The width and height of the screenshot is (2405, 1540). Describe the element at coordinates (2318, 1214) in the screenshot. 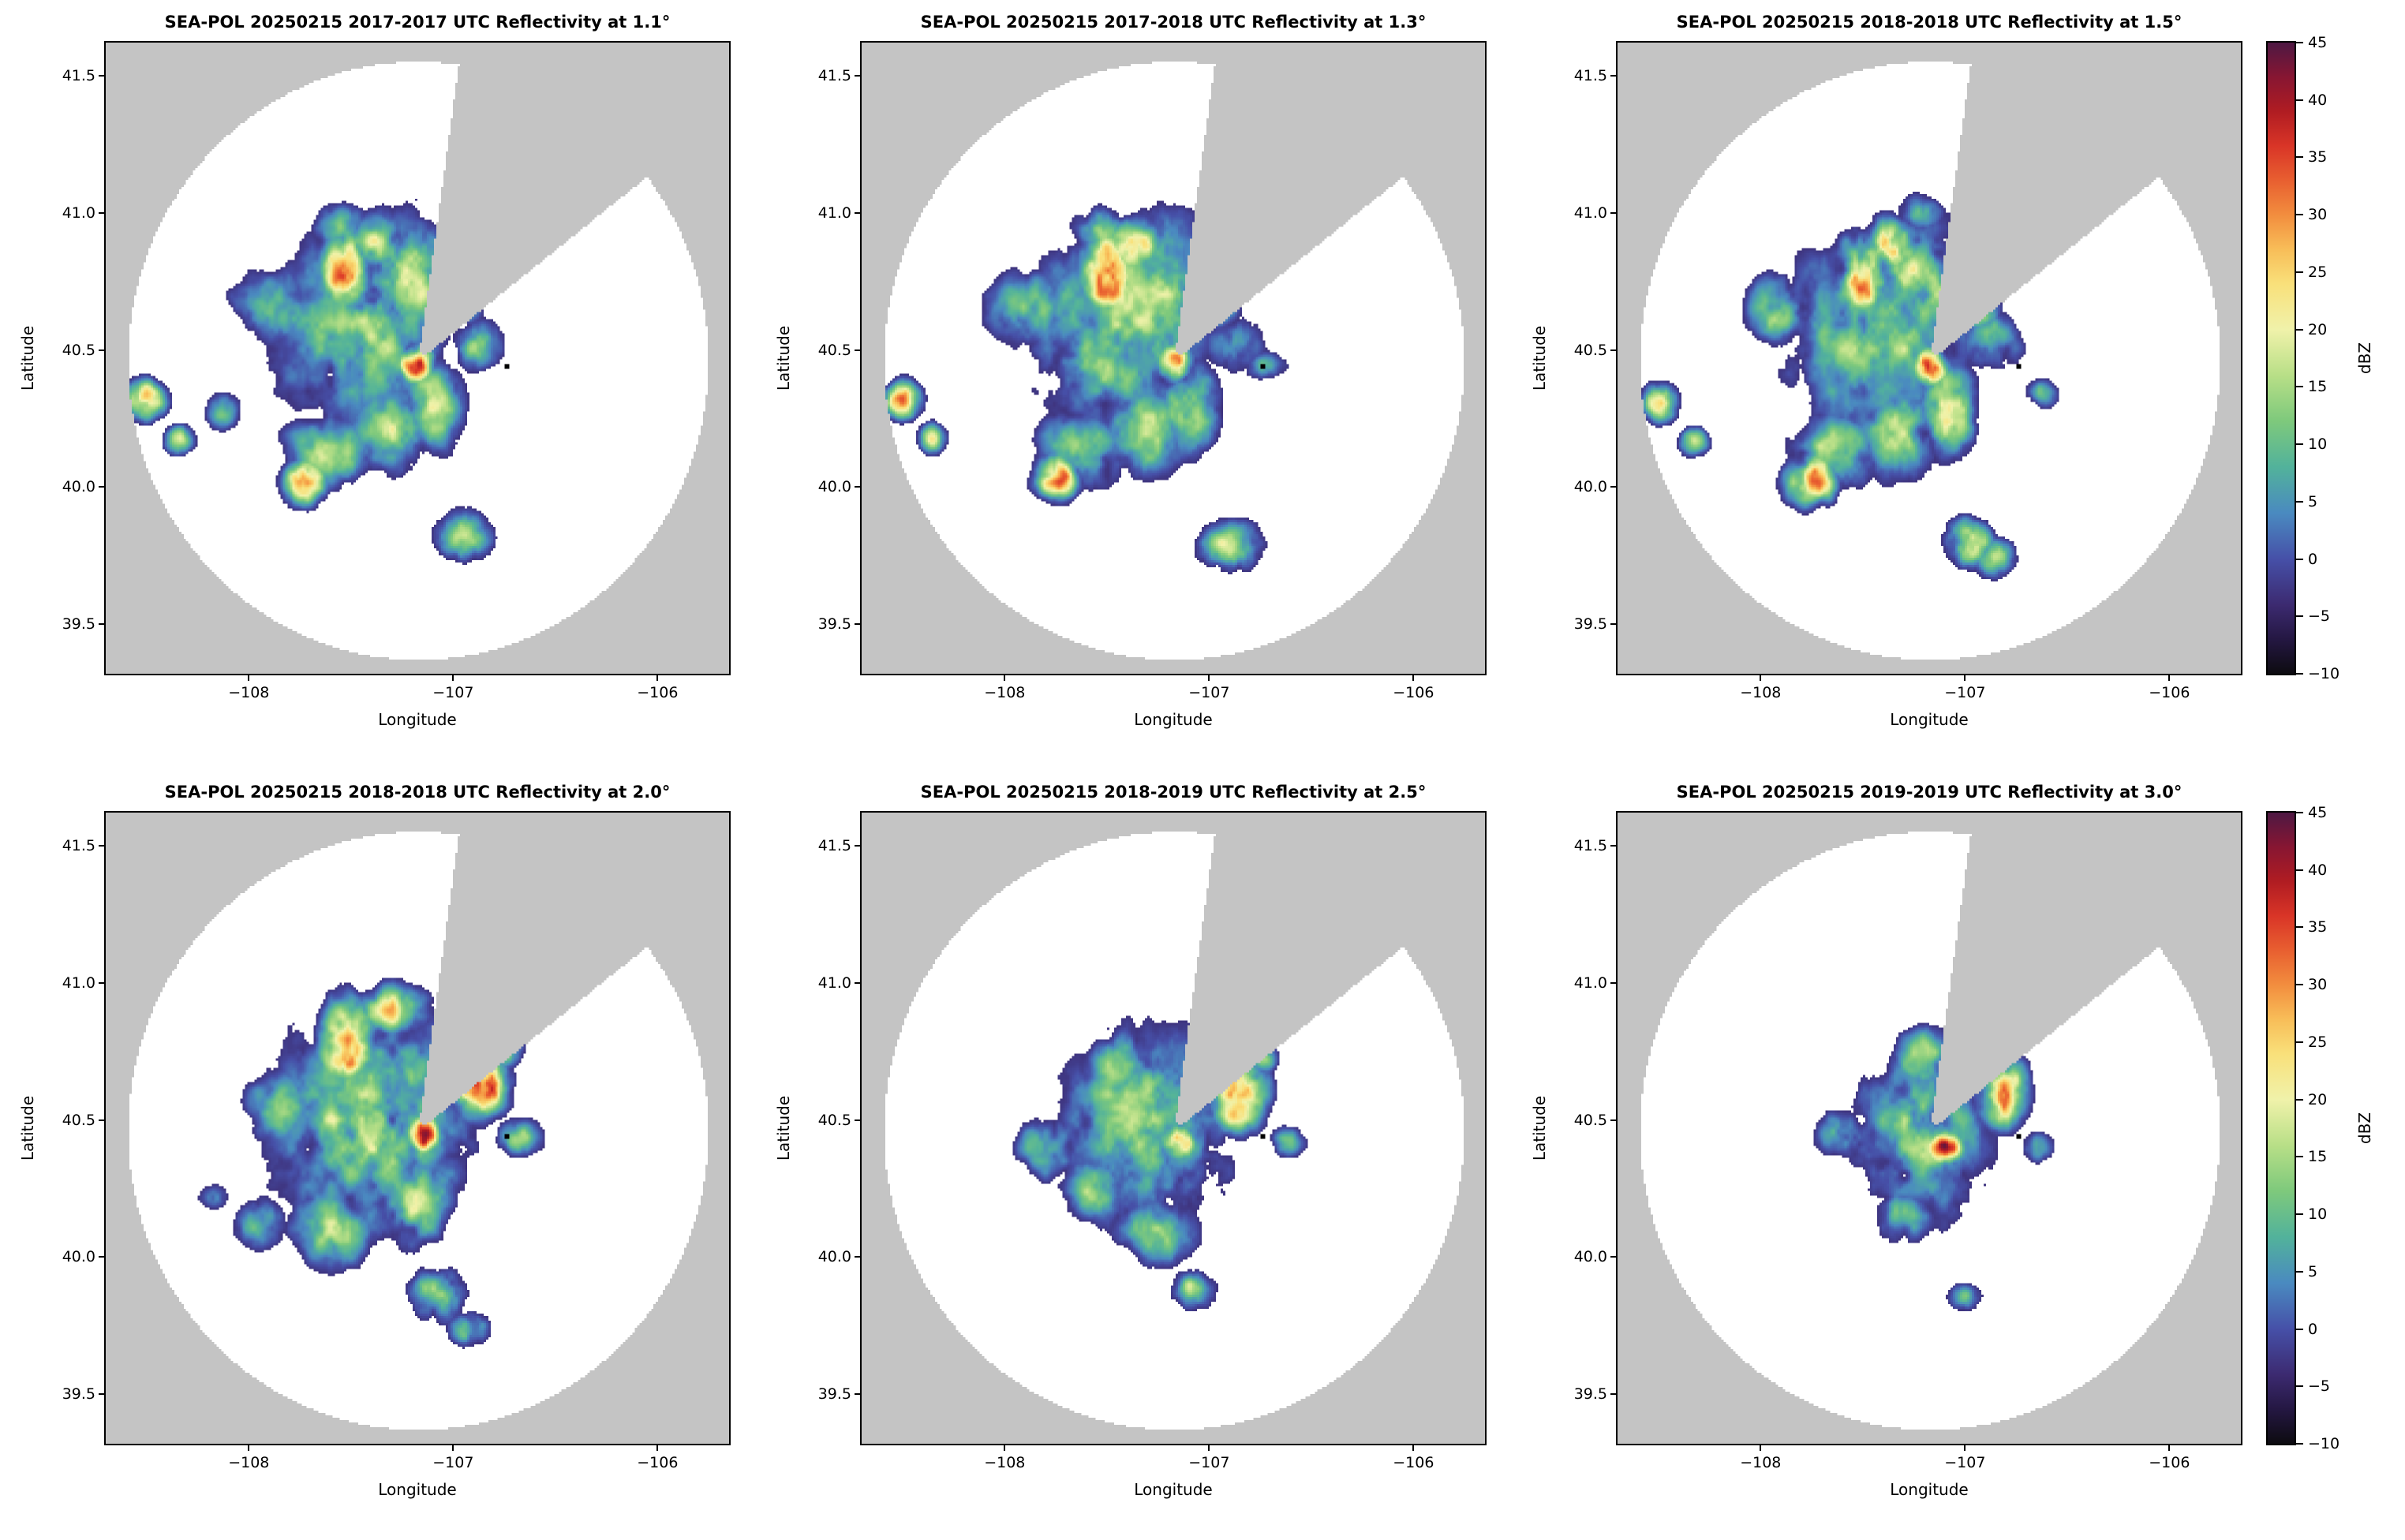

I see `colorbar-tick-label: 10` at that location.